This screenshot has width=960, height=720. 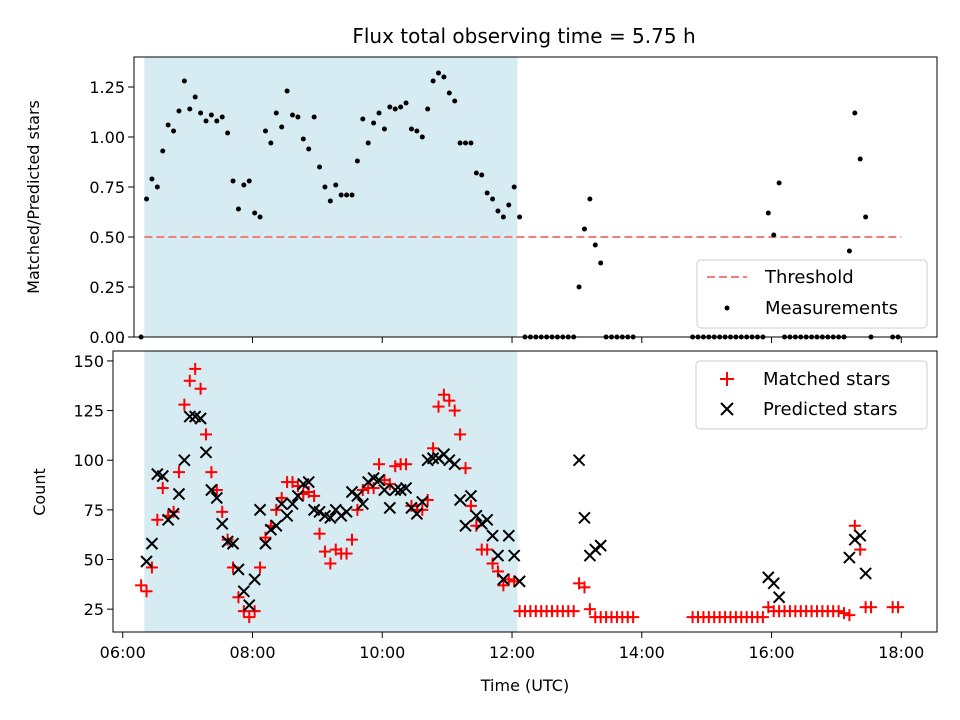 I want to click on count-y-tick-label: 125, so click(x=88, y=411).